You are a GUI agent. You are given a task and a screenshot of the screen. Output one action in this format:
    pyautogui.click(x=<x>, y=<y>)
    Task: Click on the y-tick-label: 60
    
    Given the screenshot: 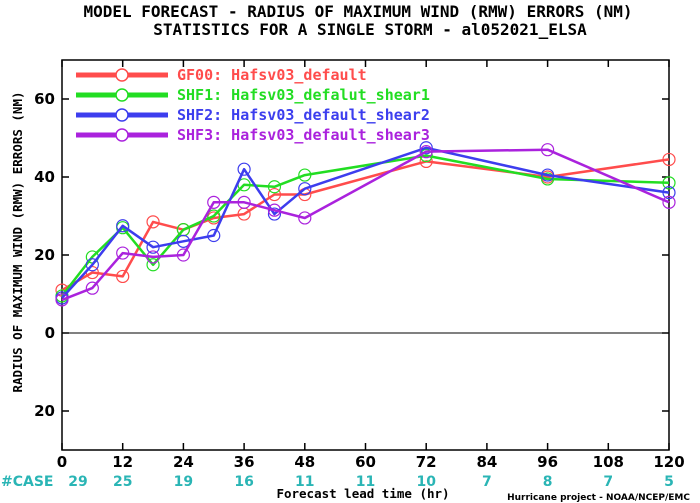 What is the action you would take?
    pyautogui.click(x=44, y=99)
    